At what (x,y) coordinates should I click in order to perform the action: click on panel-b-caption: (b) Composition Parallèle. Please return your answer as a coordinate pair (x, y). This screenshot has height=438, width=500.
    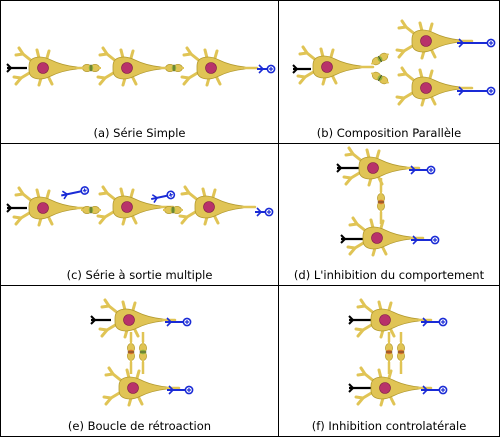
    Looking at the image, I should click on (389, 133).